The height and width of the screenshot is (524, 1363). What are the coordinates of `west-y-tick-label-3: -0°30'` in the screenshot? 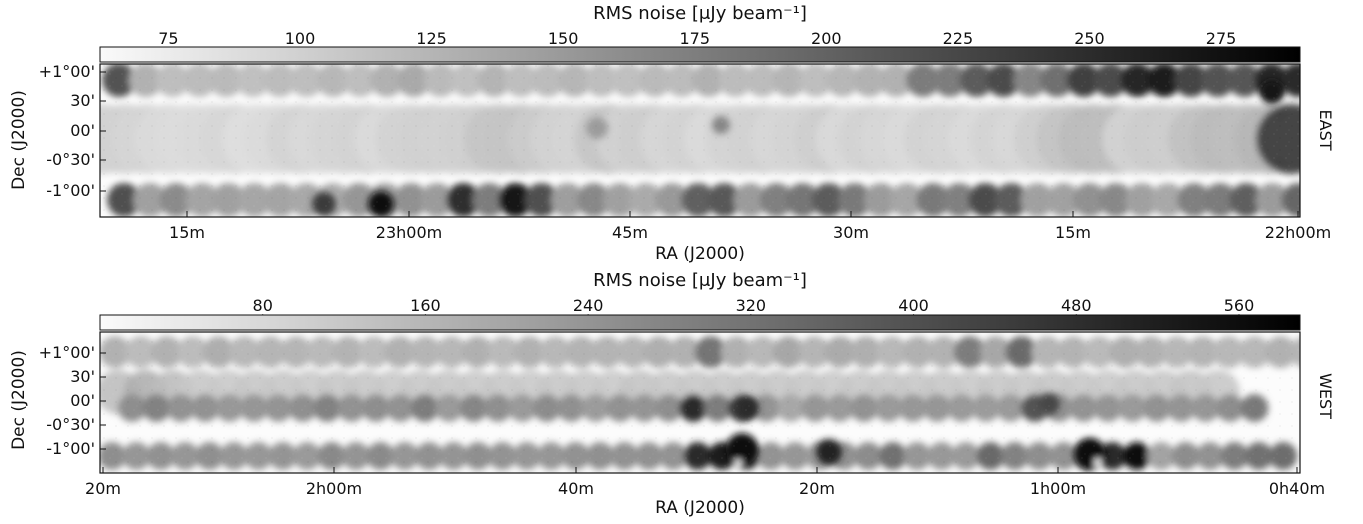 It's located at (70, 424).